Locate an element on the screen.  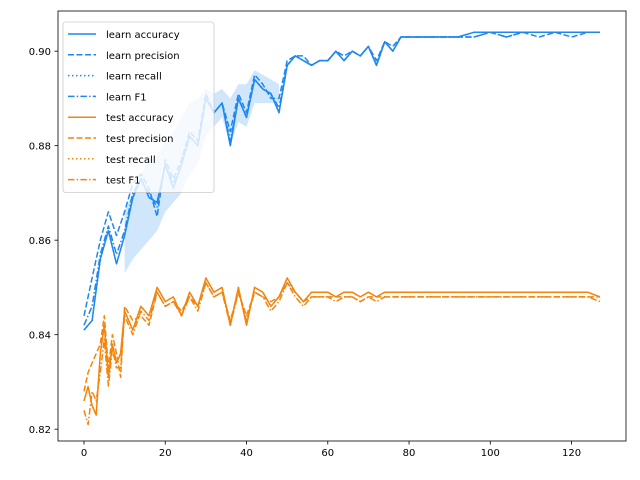
y-tick-label: 0.84 is located at coordinates (40, 335).